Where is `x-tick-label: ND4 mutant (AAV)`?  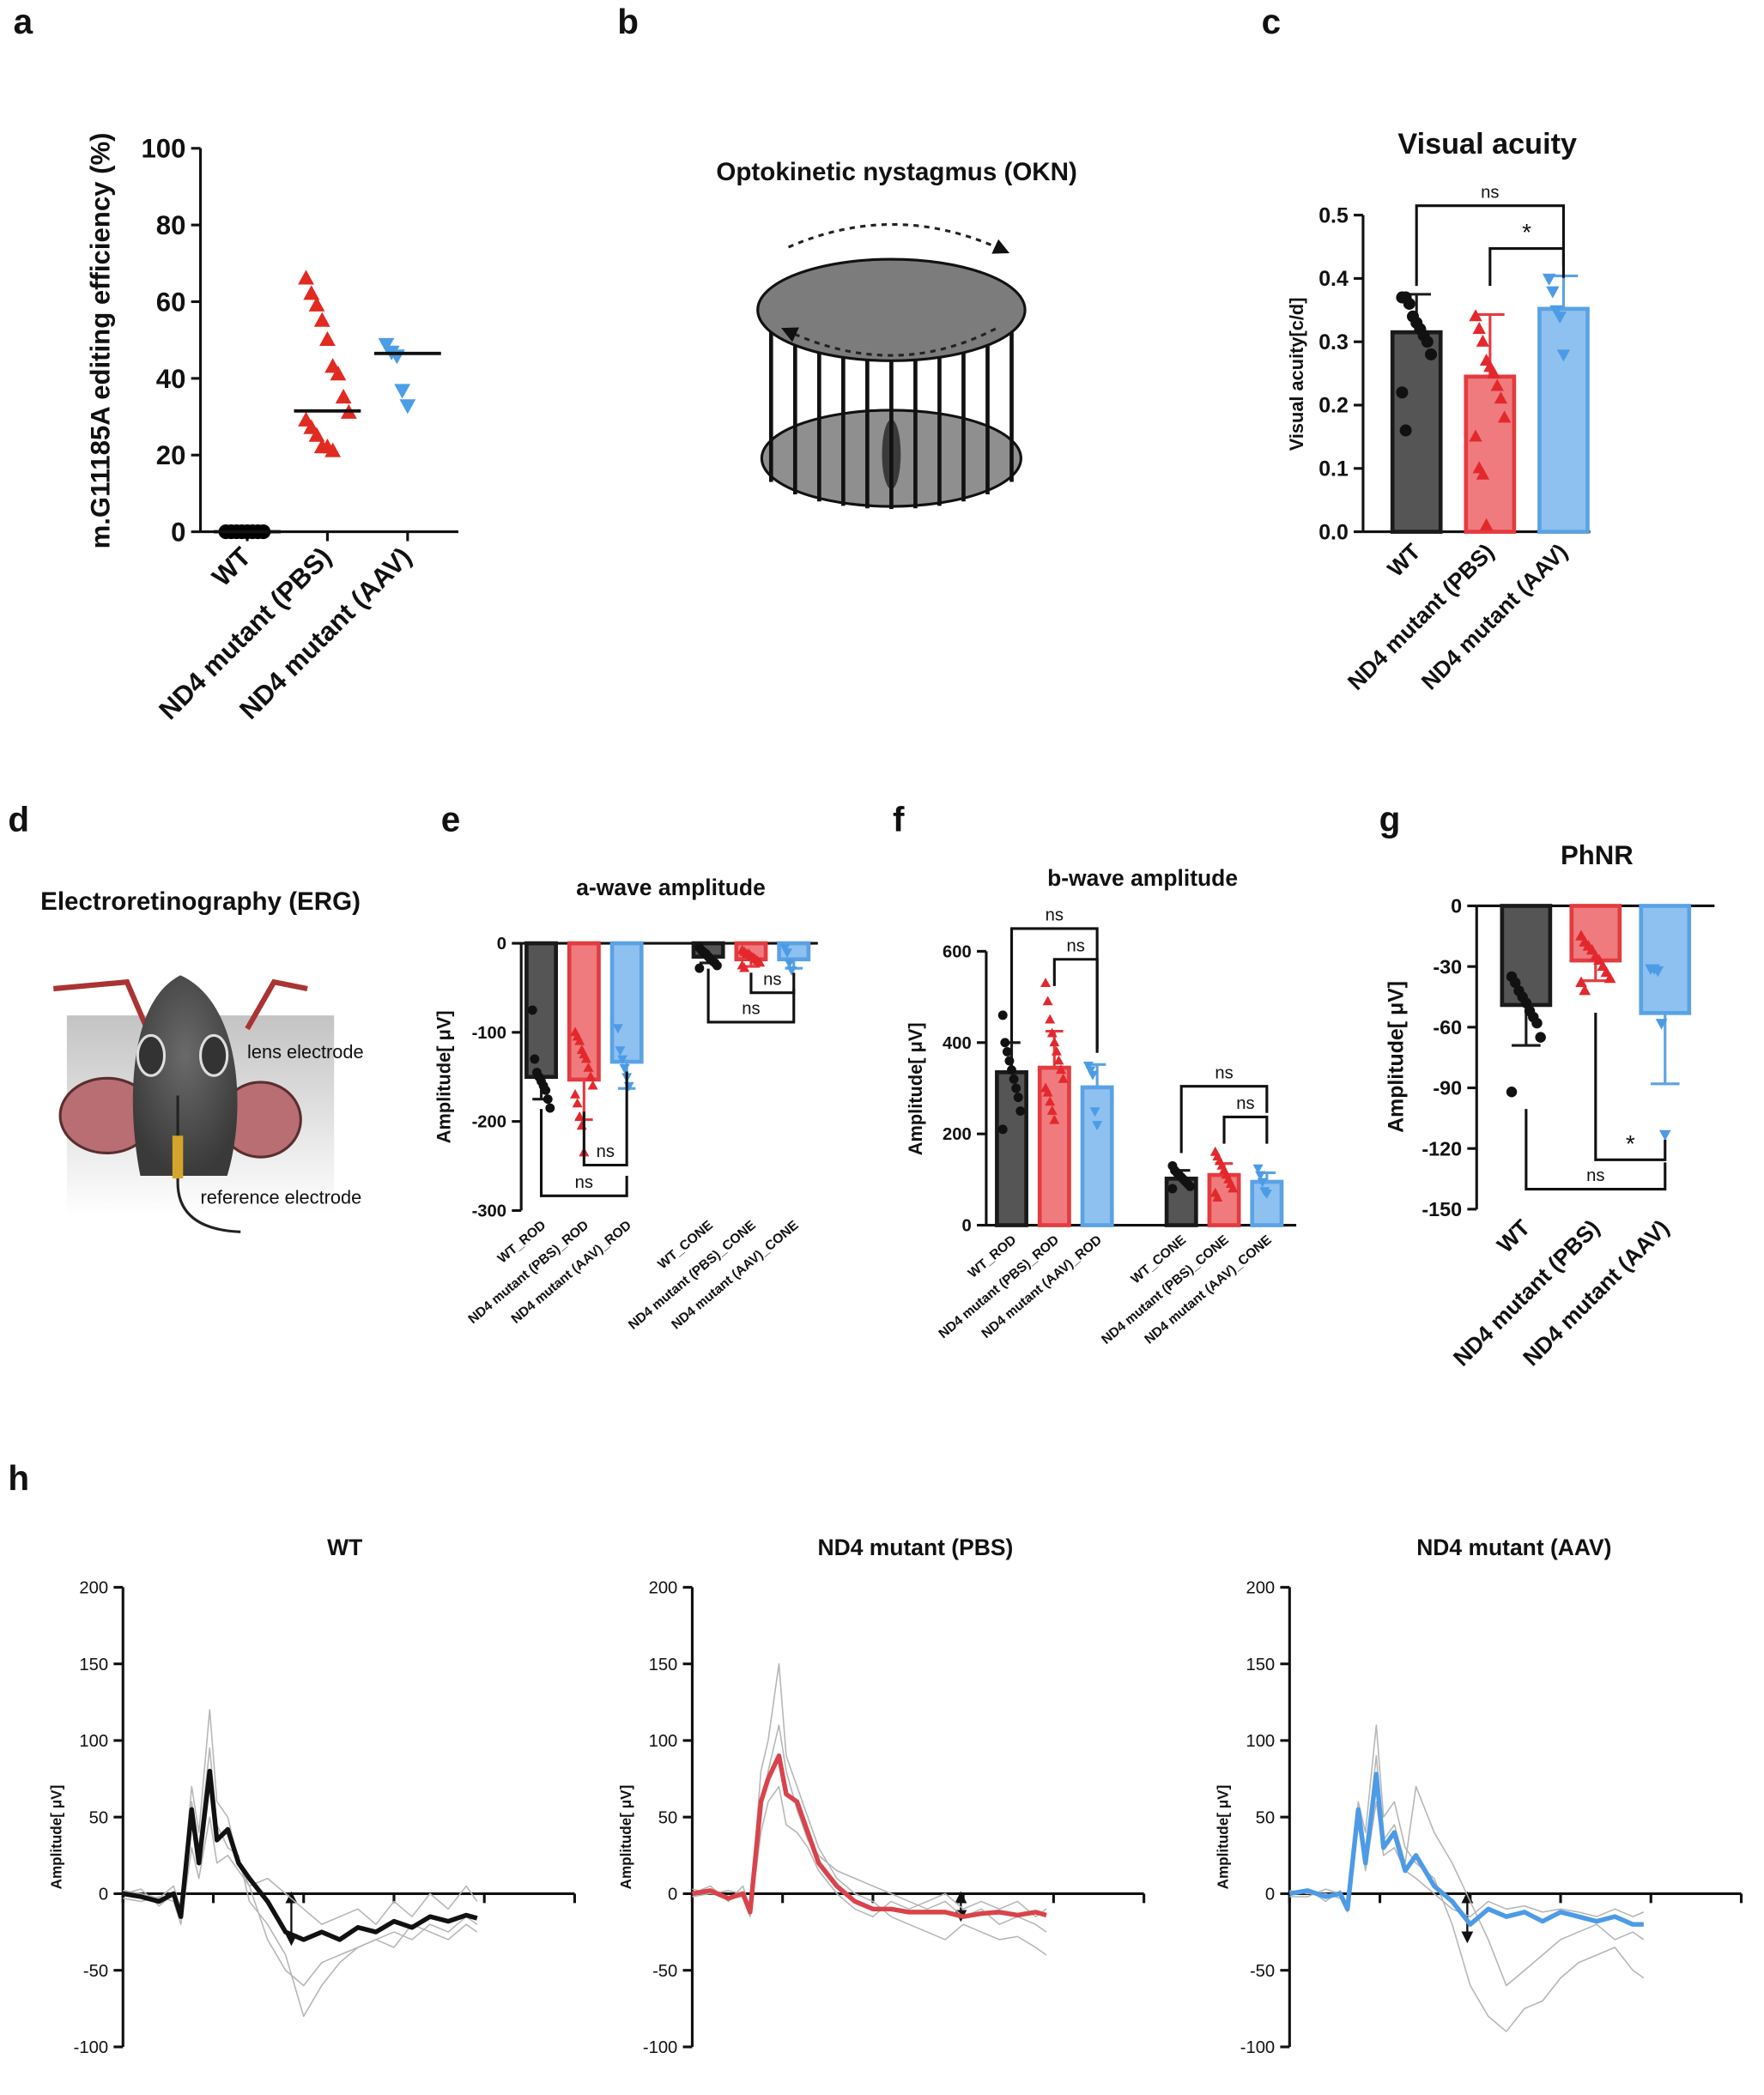
x-tick-label: ND4 mutant (AAV) is located at coordinates (1494, 617).